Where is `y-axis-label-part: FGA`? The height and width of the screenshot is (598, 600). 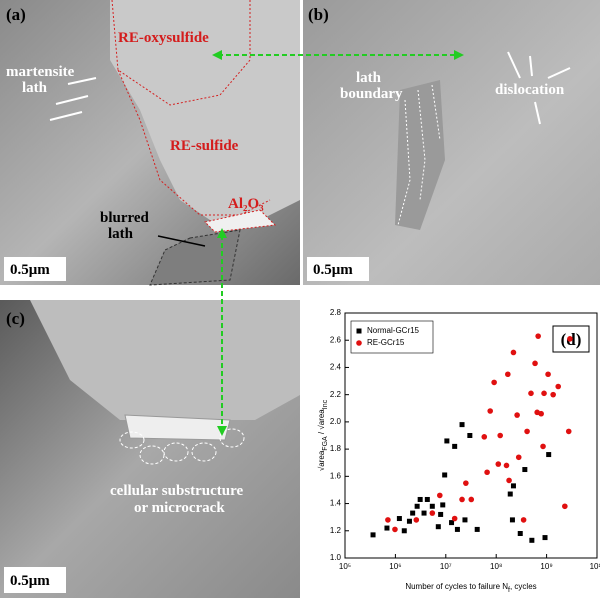
y-axis-label-part: FGA is located at coordinates (325, 443).